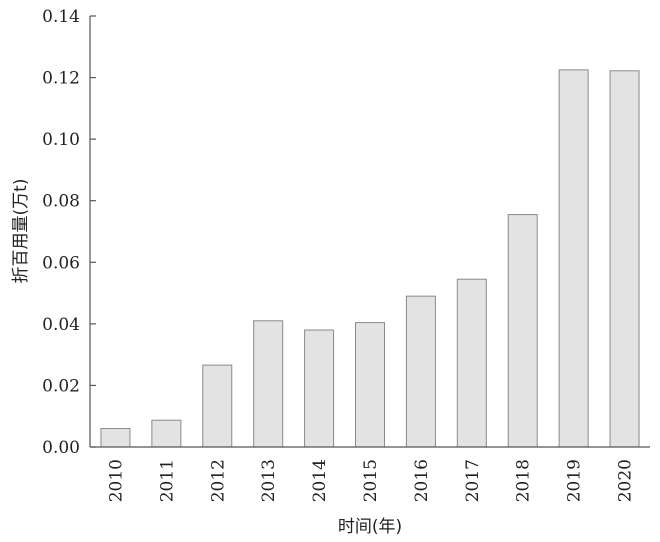 The image size is (660, 542). I want to click on bar-2019, so click(573, 258).